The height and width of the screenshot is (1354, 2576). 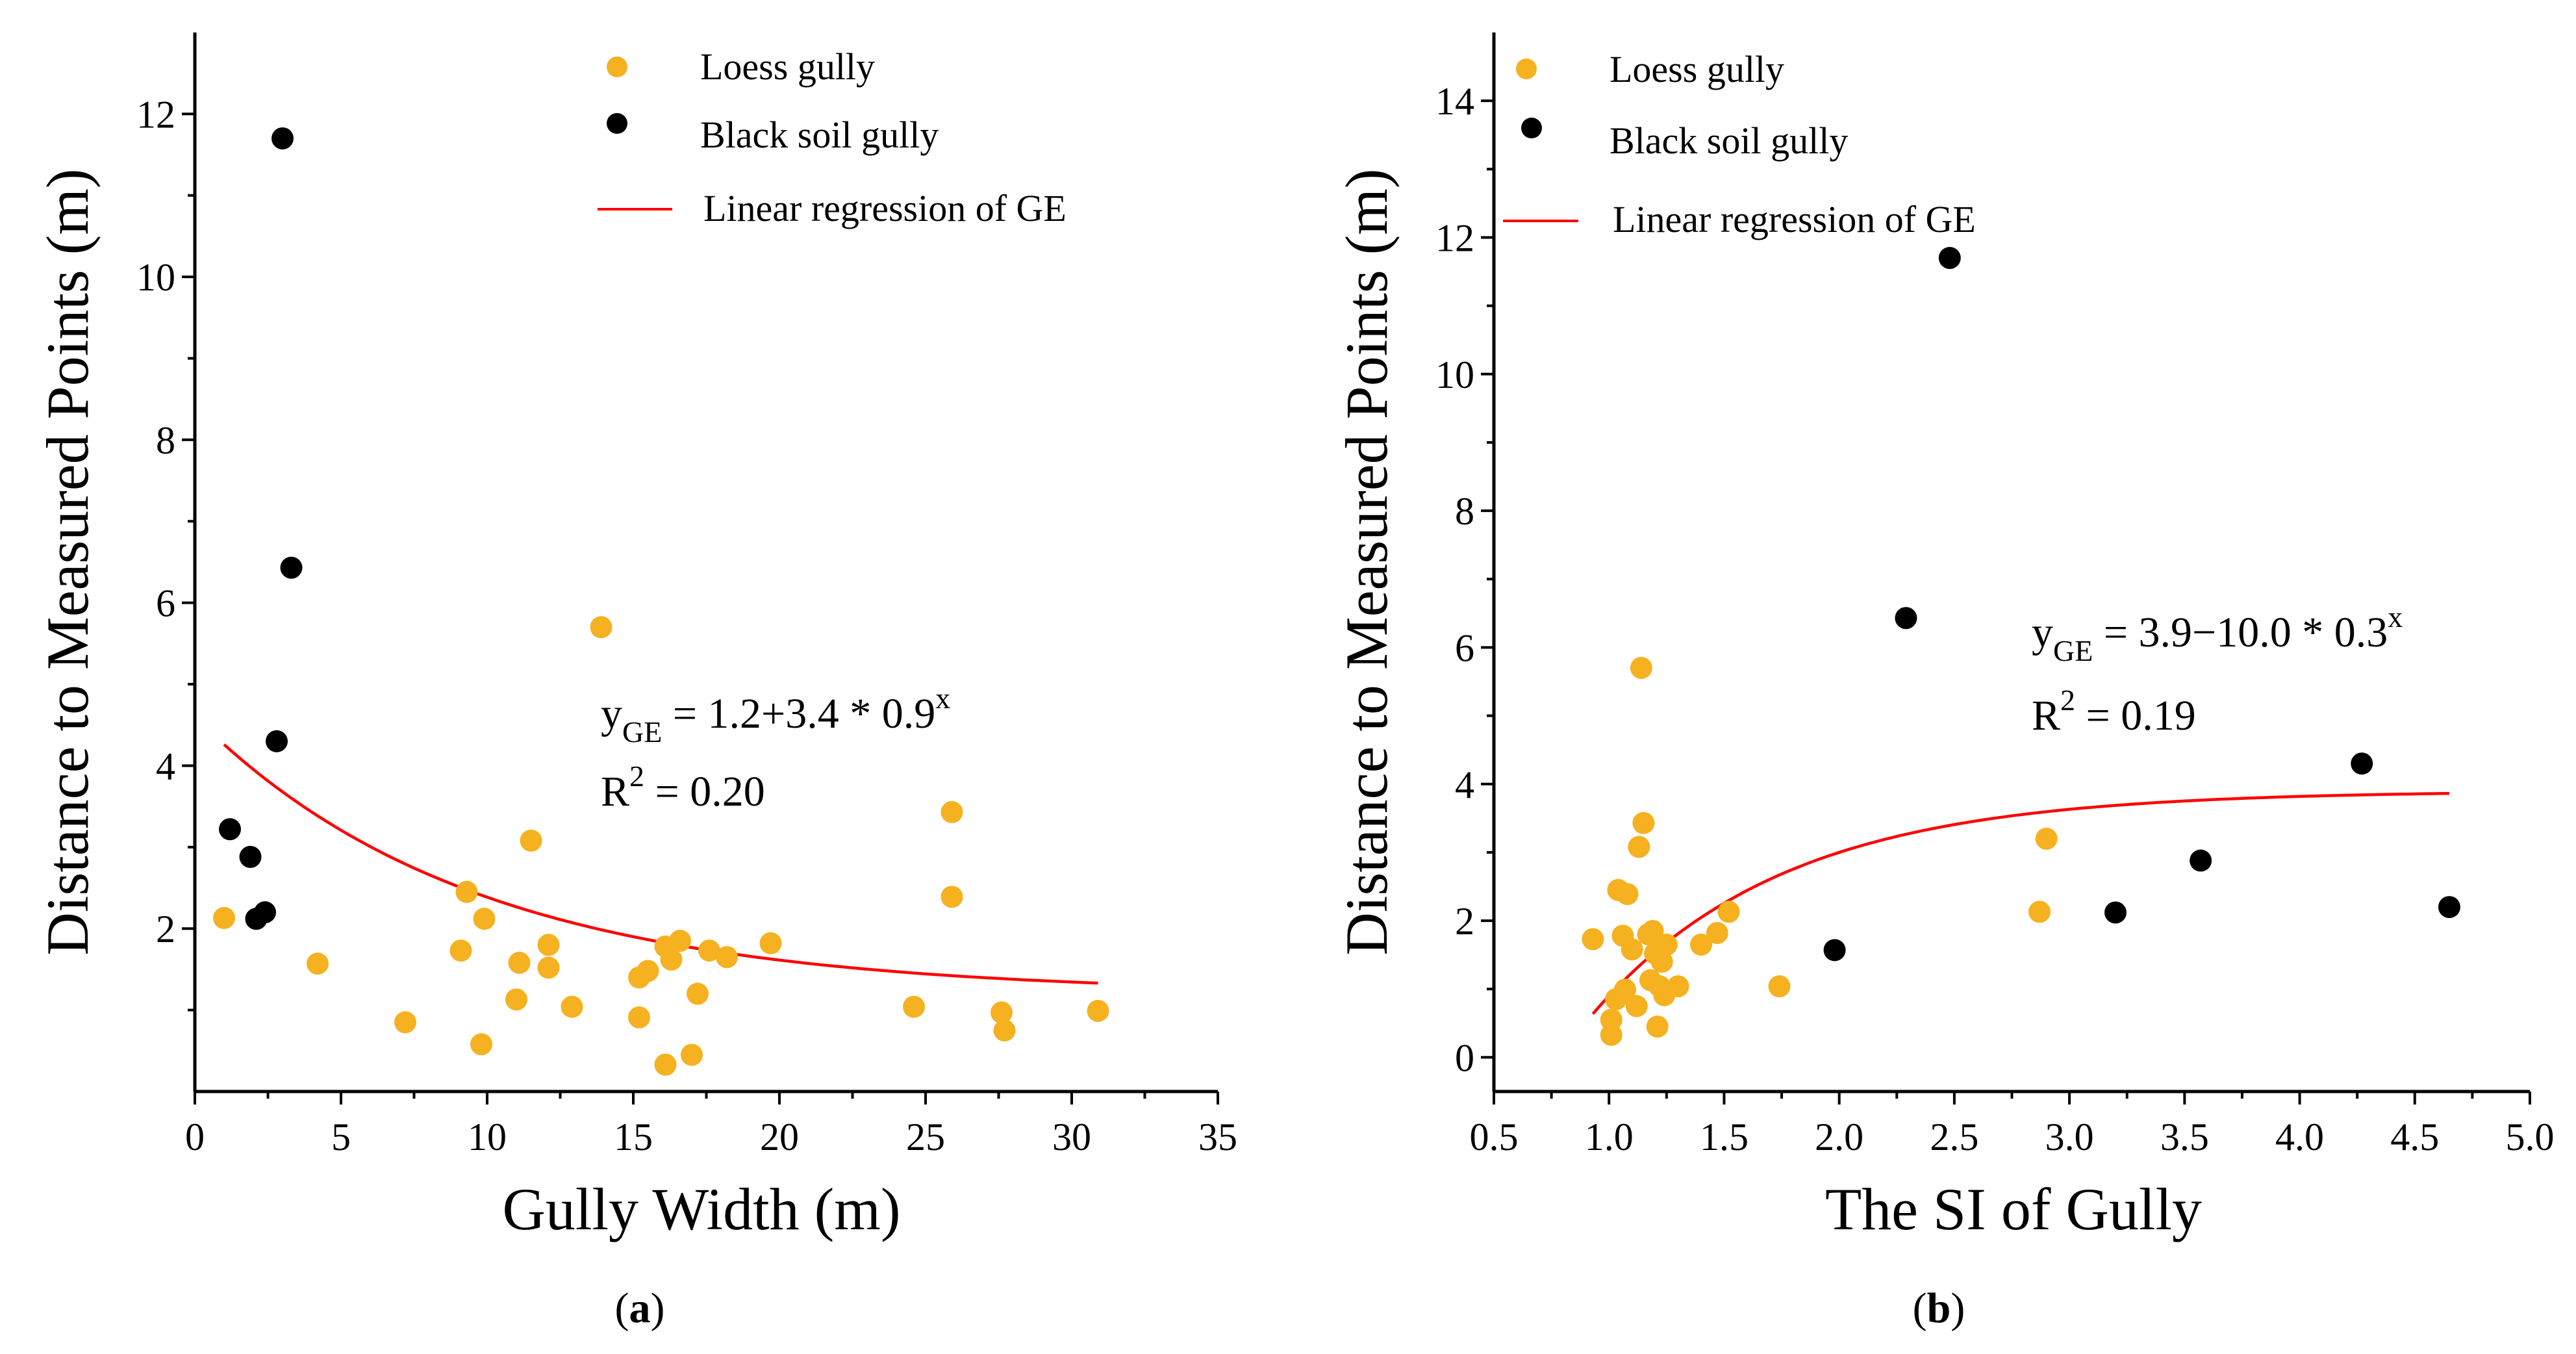 I want to click on panel-b-label: (b), so click(x=1939, y=1308).